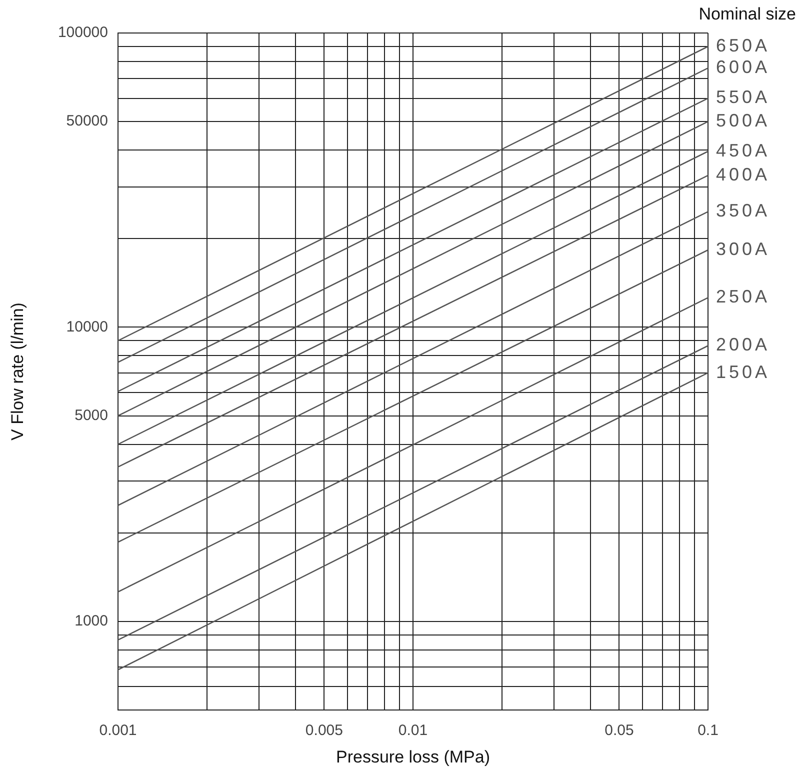 The width and height of the screenshot is (800, 772). What do you see at coordinates (708, 731) in the screenshot?
I see `x-tick-label: 0.1` at bounding box center [708, 731].